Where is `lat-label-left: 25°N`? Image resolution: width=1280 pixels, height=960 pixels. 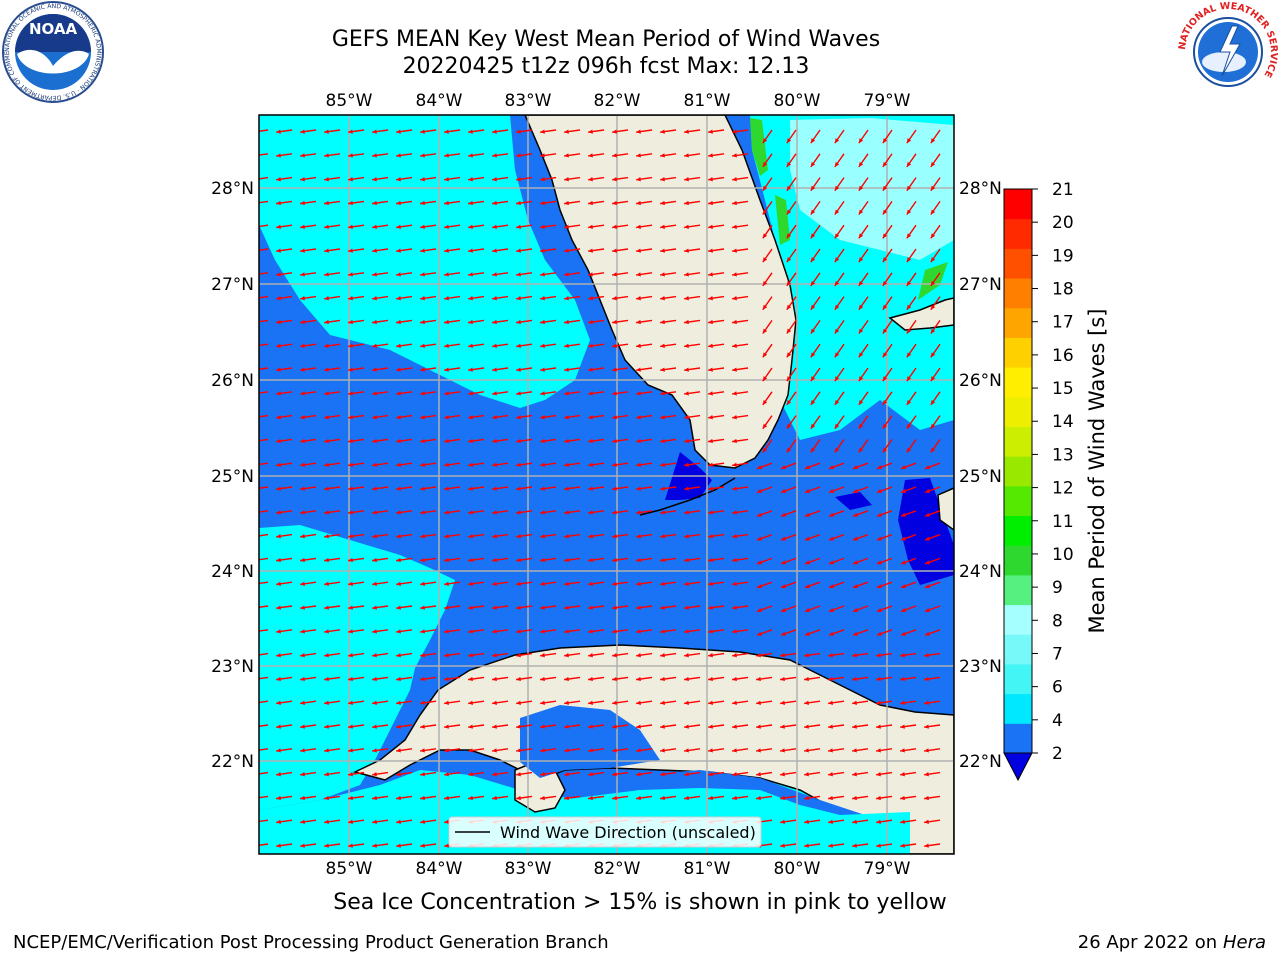
lat-label-left: 25°N is located at coordinates (232, 477).